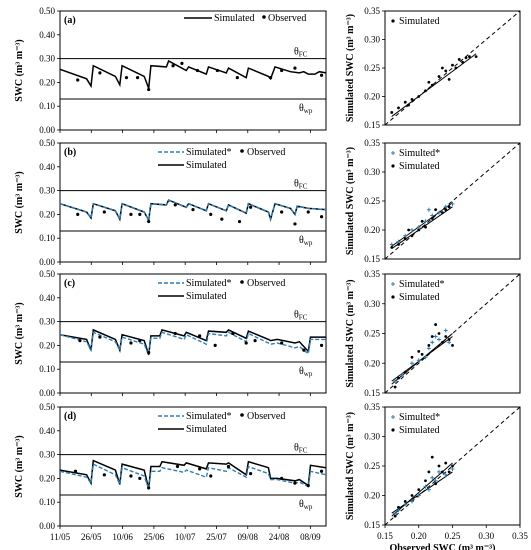 The width and height of the screenshot is (531, 550). Describe the element at coordinates (47, 322) in the screenshot. I see `y-tick-label: 0.30` at that location.